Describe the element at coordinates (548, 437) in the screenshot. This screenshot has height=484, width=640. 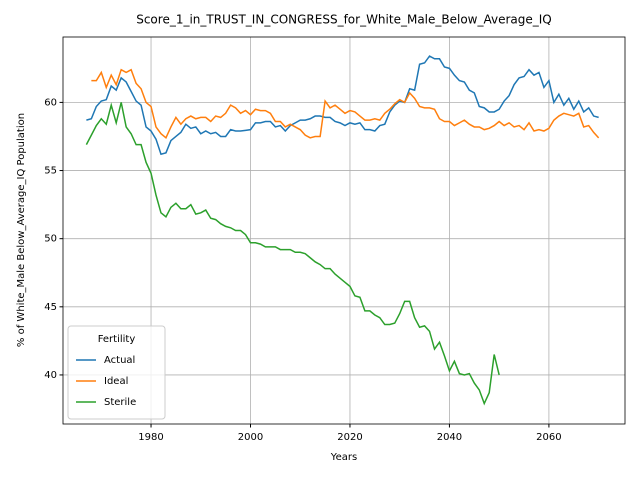
I see `x-tick-label: 2060` at that location.